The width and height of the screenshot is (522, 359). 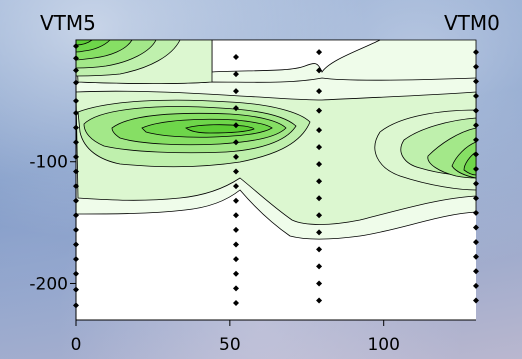 I want to click on y-tick-label: -100, so click(x=48, y=163).